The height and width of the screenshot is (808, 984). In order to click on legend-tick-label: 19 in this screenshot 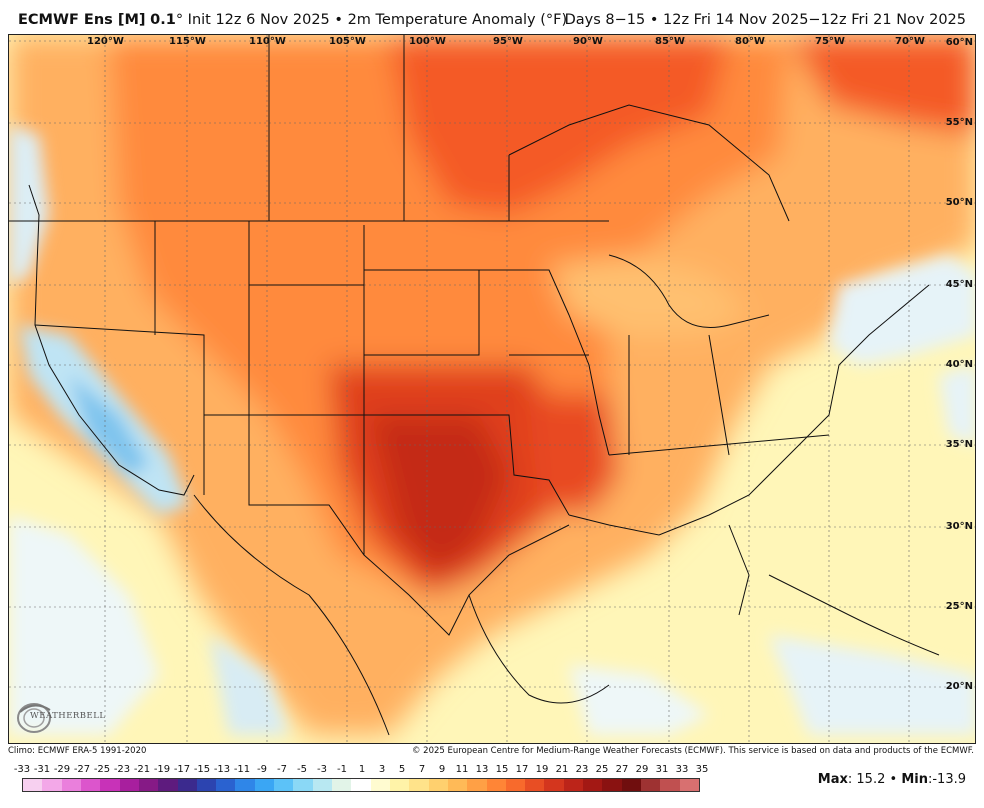, I will do `click(542, 769)`.